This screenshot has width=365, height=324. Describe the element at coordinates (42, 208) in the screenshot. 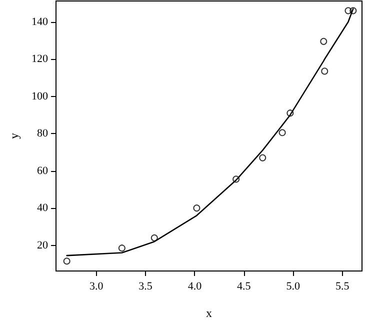

I see `y-tick-label: 40` at that location.